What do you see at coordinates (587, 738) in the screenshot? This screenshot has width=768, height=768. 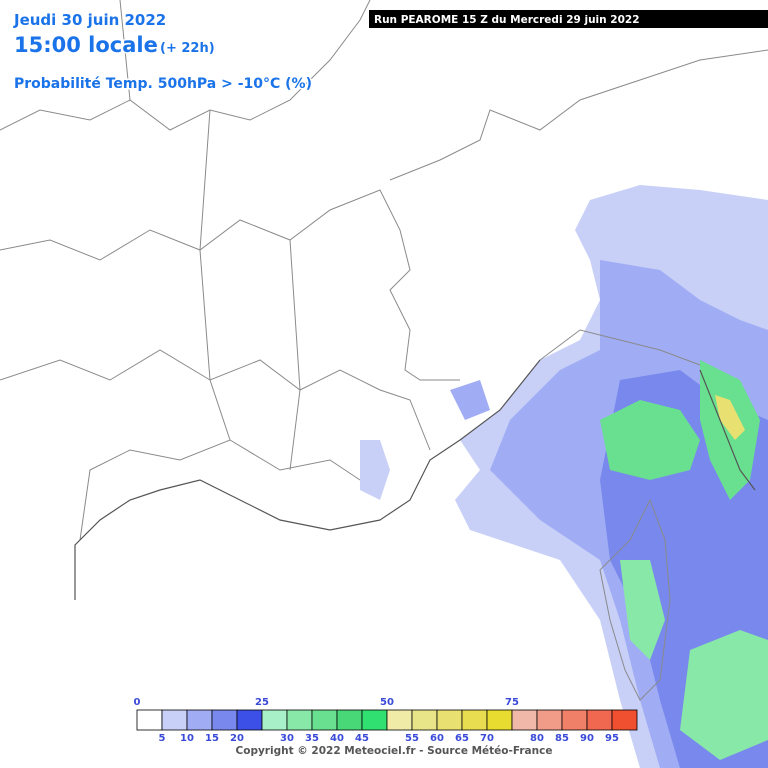 I see `legend-bottom-label: 90` at bounding box center [587, 738].